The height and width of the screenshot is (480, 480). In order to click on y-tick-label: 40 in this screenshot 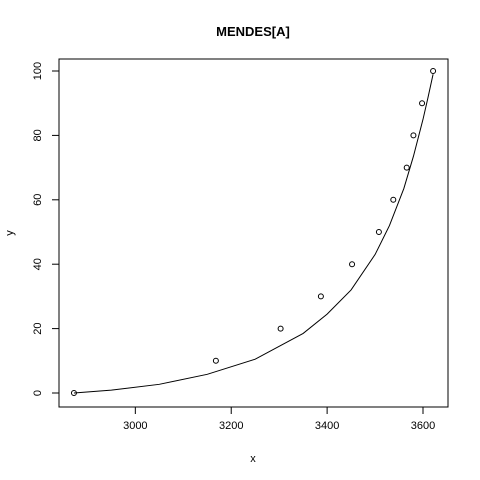, I will do `click(38, 264)`.